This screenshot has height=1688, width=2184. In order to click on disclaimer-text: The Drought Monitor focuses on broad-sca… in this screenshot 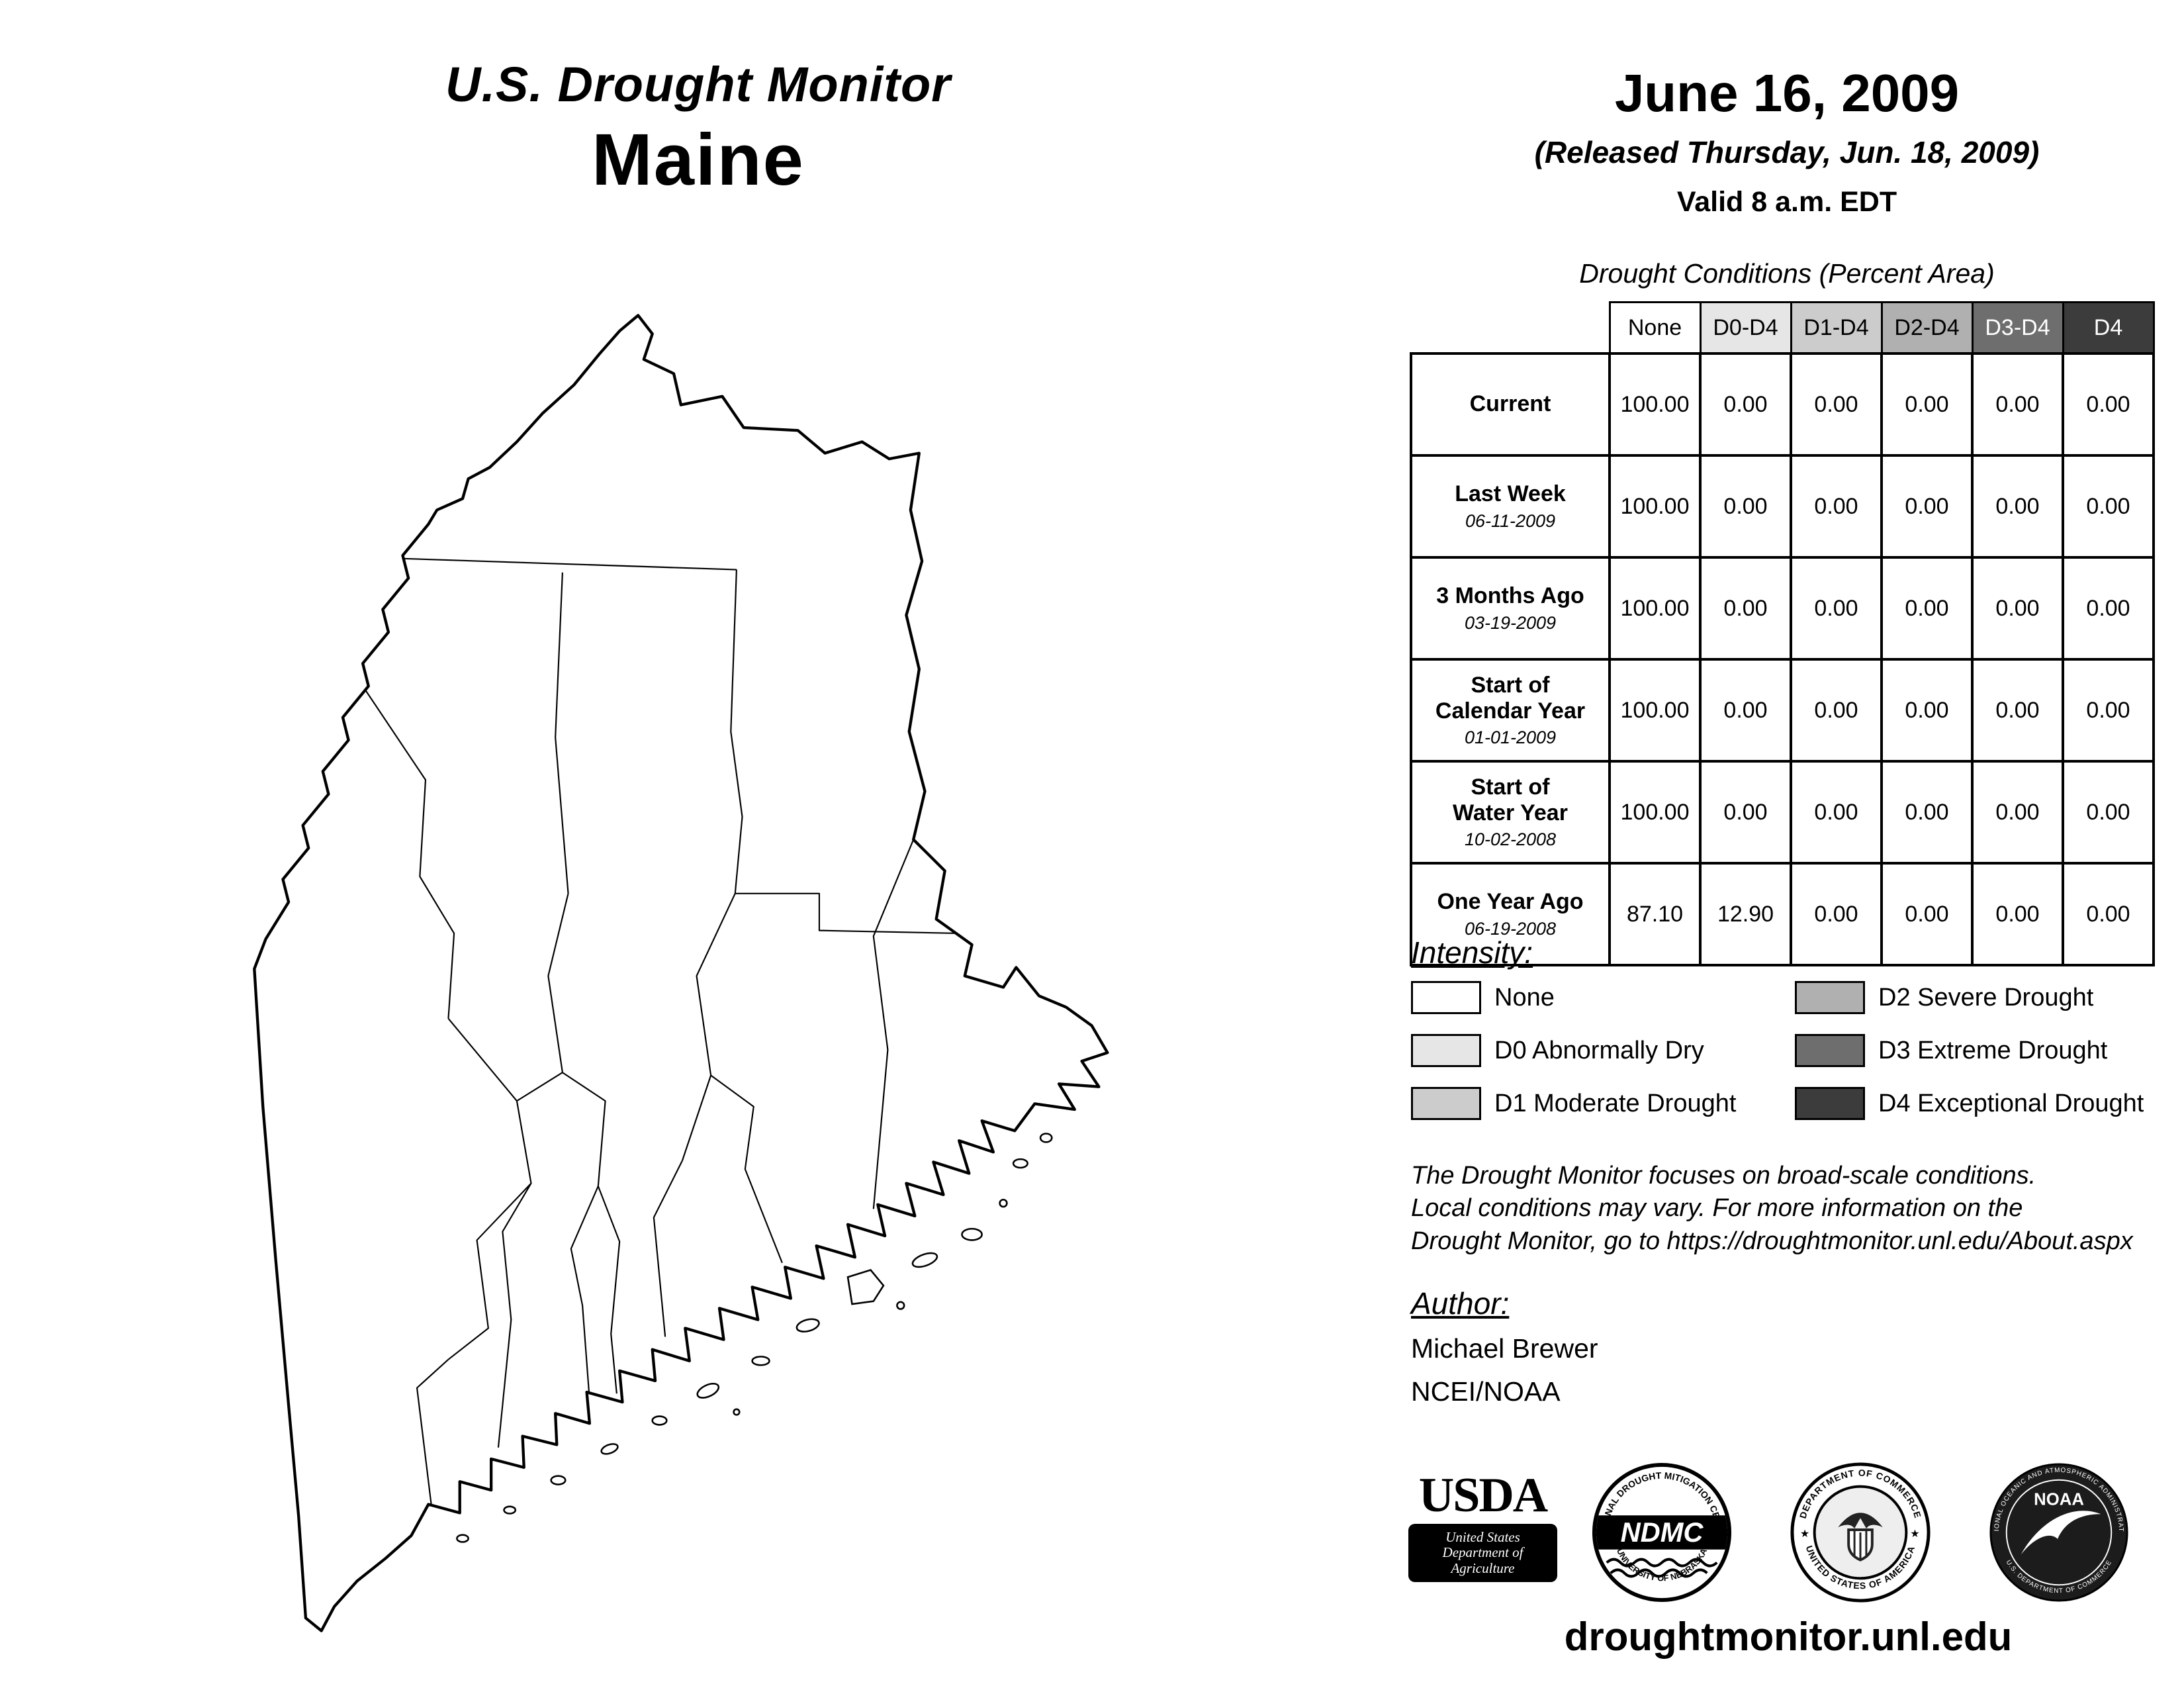, I will do `click(1772, 1209)`.